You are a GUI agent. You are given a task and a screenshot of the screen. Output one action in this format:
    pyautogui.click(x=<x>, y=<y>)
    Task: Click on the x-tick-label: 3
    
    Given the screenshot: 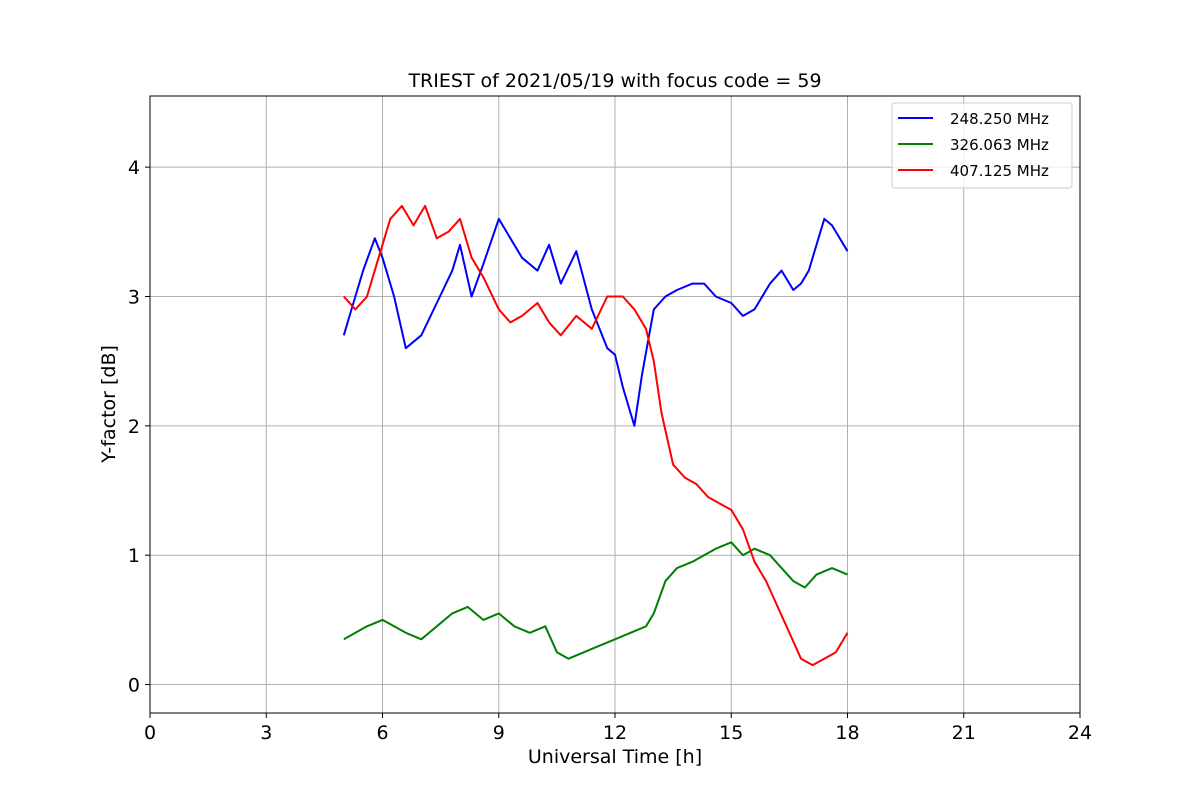 What is the action you would take?
    pyautogui.click(x=266, y=733)
    